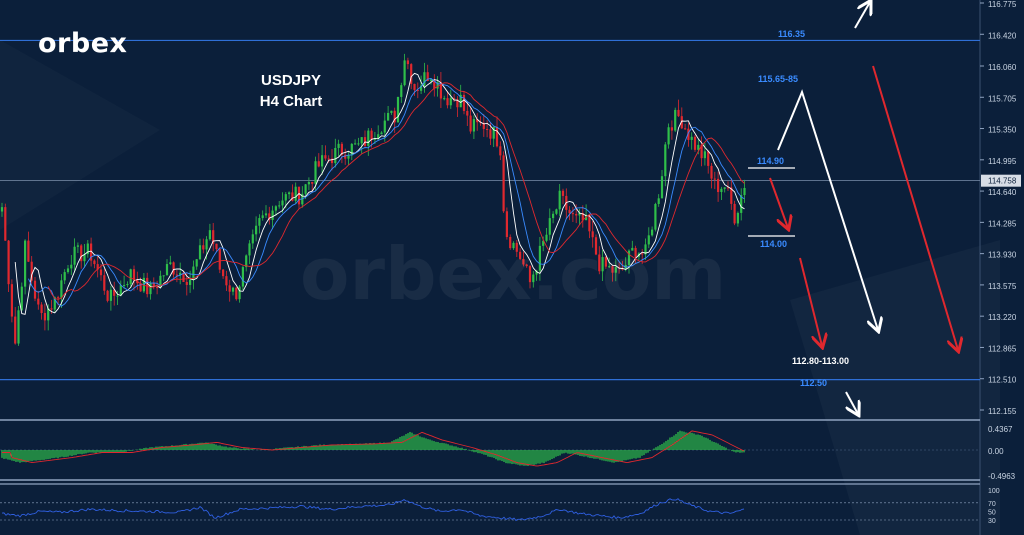 This screenshot has height=535, width=1024. I want to click on price-axis-label: 114.640, so click(1002, 192).